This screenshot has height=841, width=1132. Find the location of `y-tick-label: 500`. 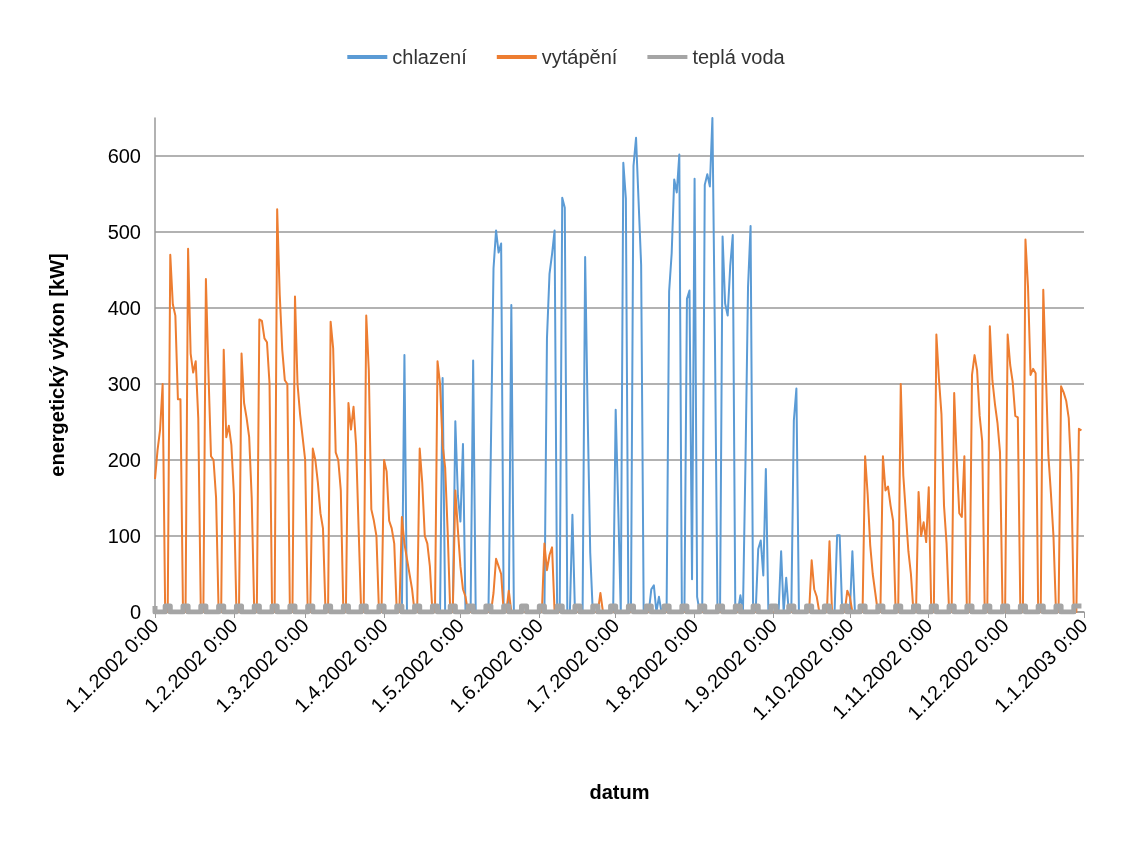

y-tick-label: 500 is located at coordinates (124, 232).